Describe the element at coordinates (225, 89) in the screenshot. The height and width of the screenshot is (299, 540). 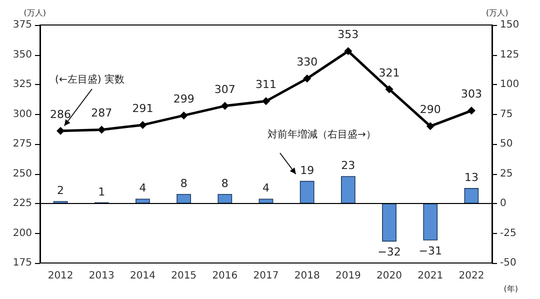
I see `data-label: 307` at that location.